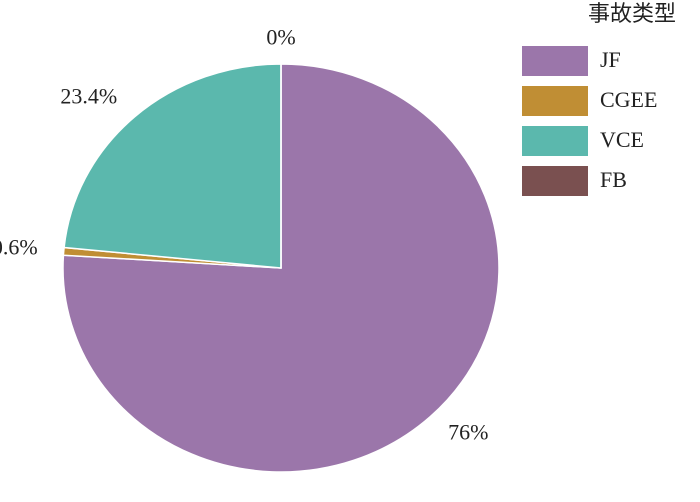 The image size is (700, 502). What do you see at coordinates (19, 246) in the screenshot?
I see `data-label: 0.6%` at bounding box center [19, 246].